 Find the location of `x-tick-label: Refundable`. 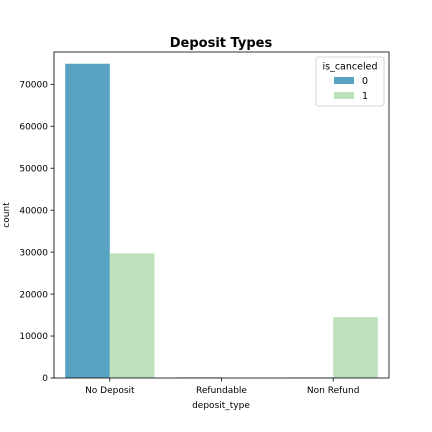

x-tick-label: Refundable is located at coordinates (221, 391).